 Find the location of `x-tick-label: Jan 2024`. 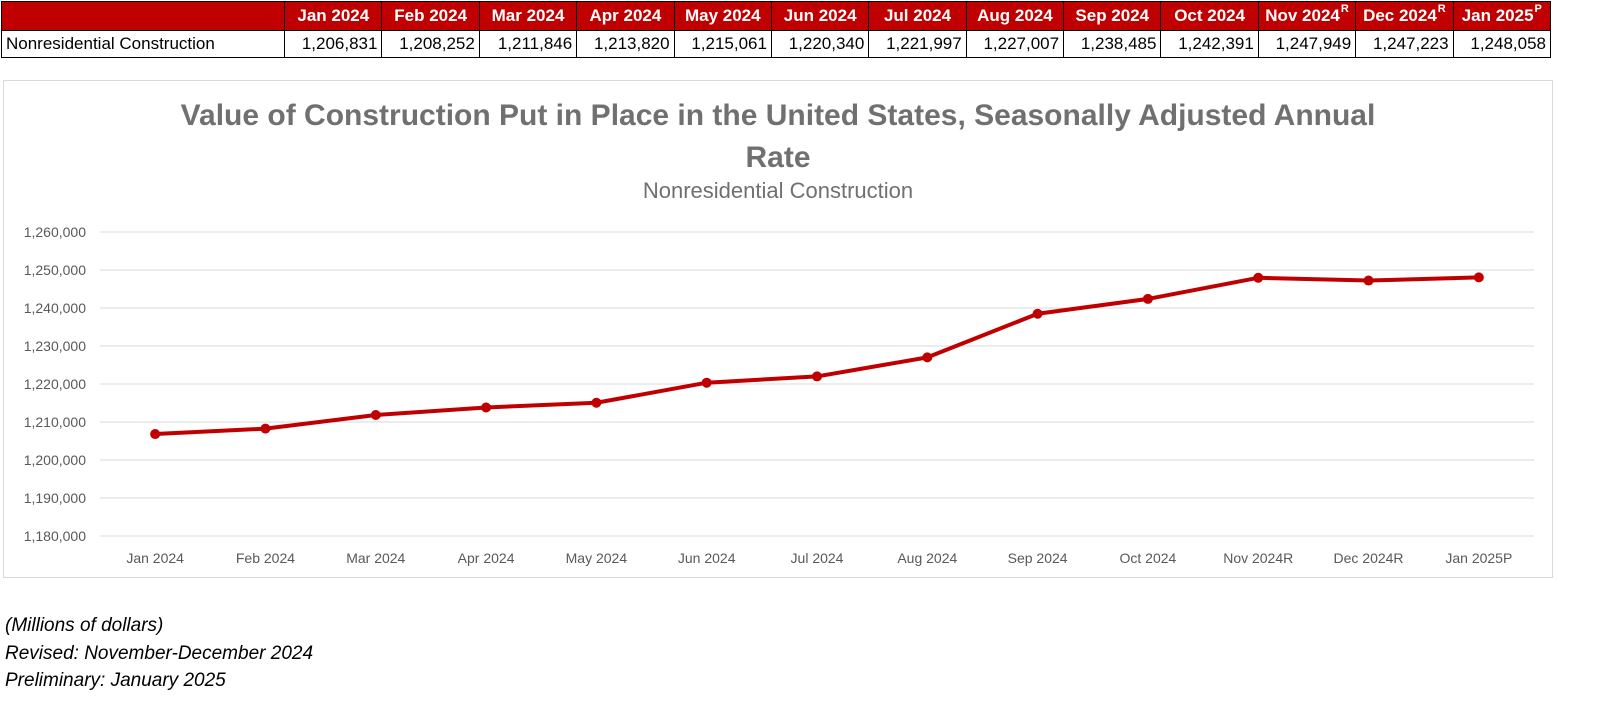

x-tick-label: Jan 2024 is located at coordinates (155, 558).